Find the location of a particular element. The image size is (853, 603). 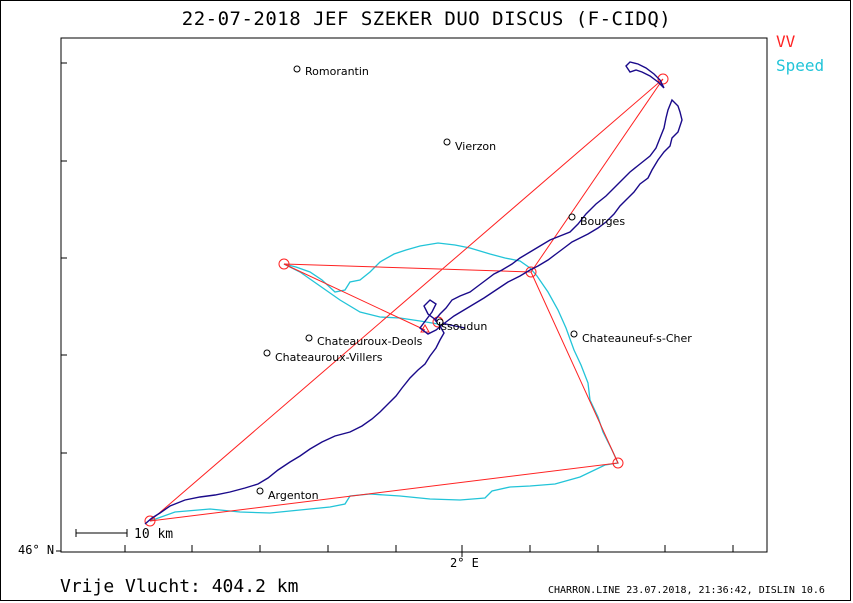

turnpoint-northeast is located at coordinates (663, 79).